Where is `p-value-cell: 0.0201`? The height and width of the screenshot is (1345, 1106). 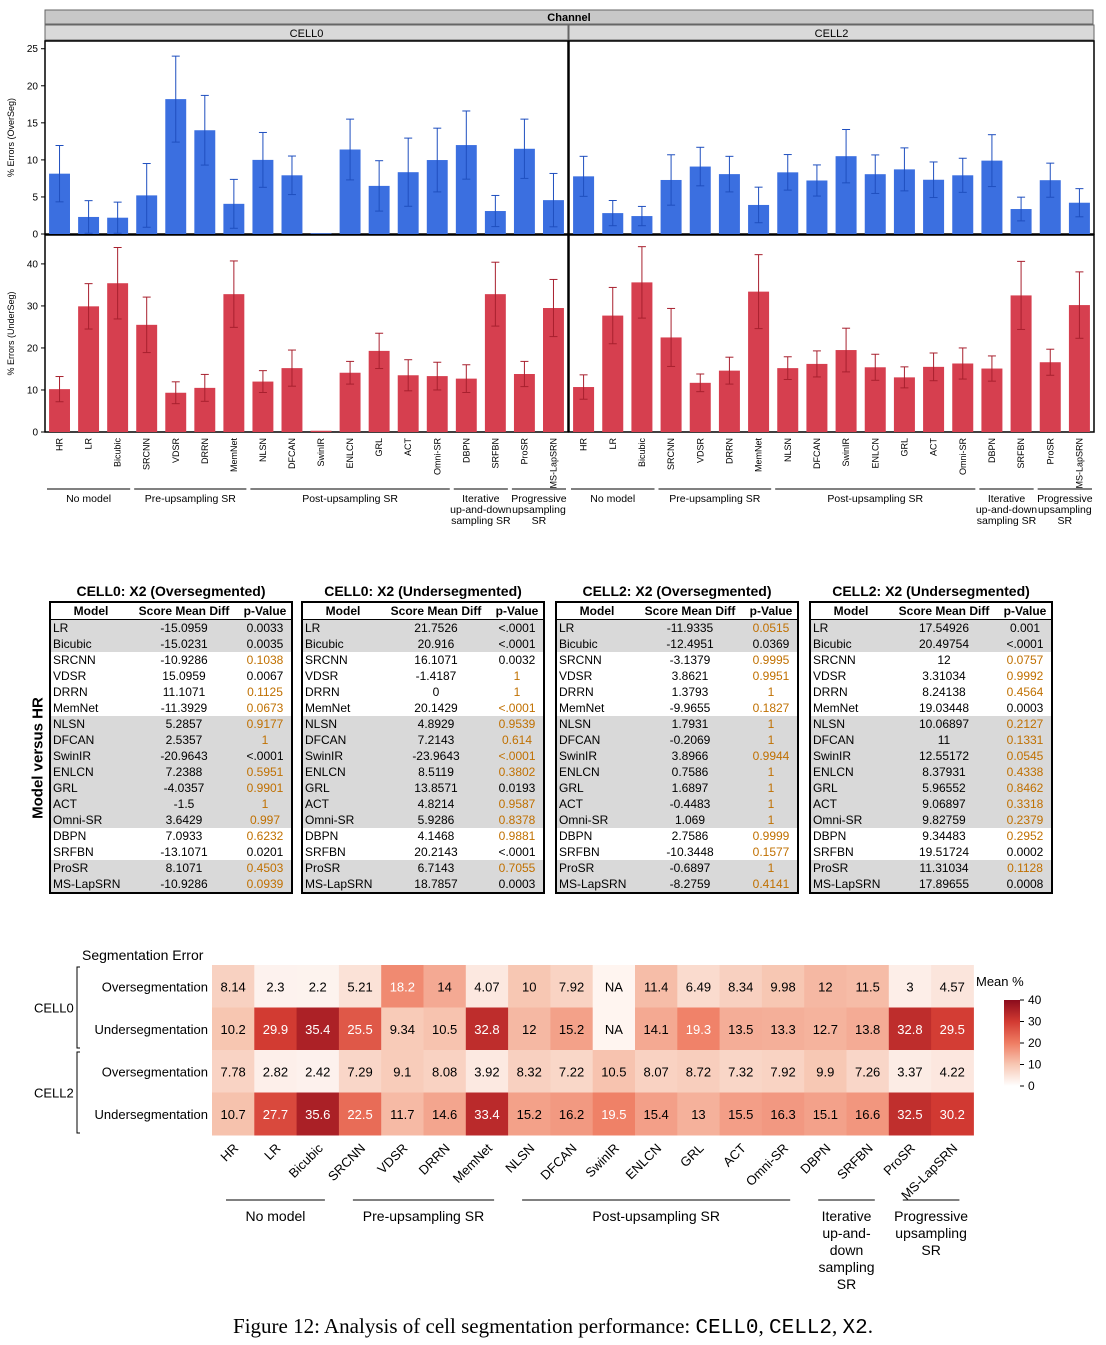
p-value-cell: 0.0201 is located at coordinates (265, 852).